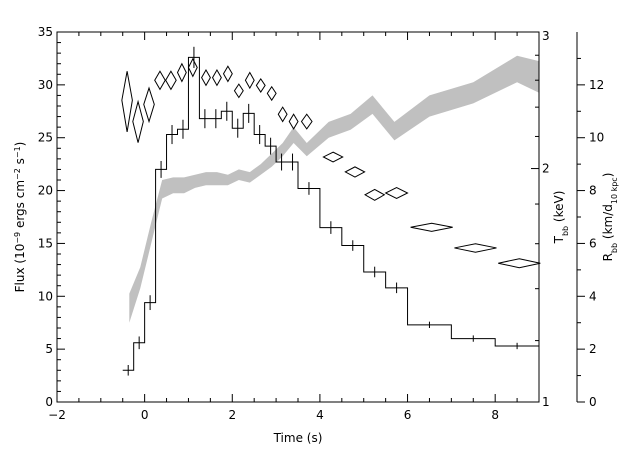 Image resolution: width=640 pixels, height=457 pixels. I want to click on x-tick-label: 6, so click(408, 415).